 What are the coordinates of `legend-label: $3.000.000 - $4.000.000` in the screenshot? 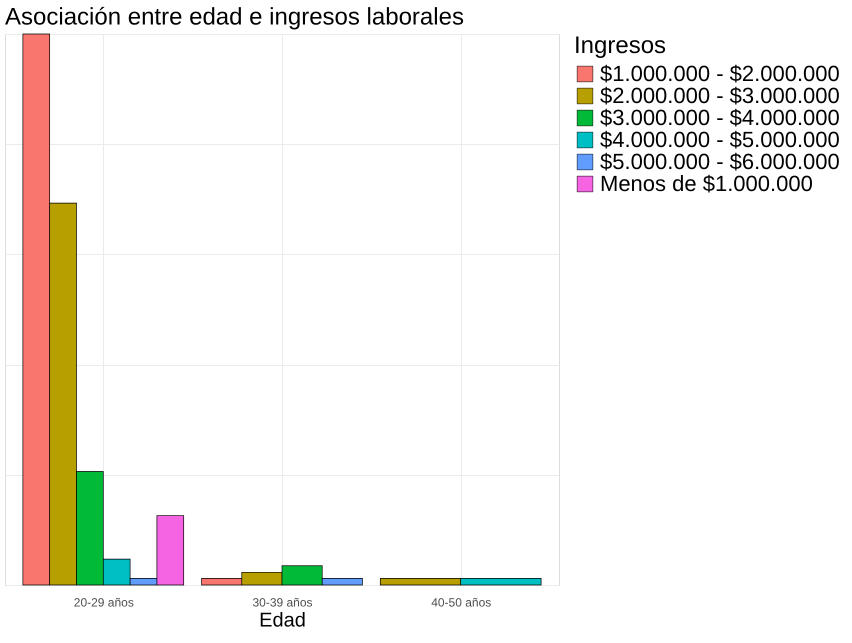 It's located at (720, 117).